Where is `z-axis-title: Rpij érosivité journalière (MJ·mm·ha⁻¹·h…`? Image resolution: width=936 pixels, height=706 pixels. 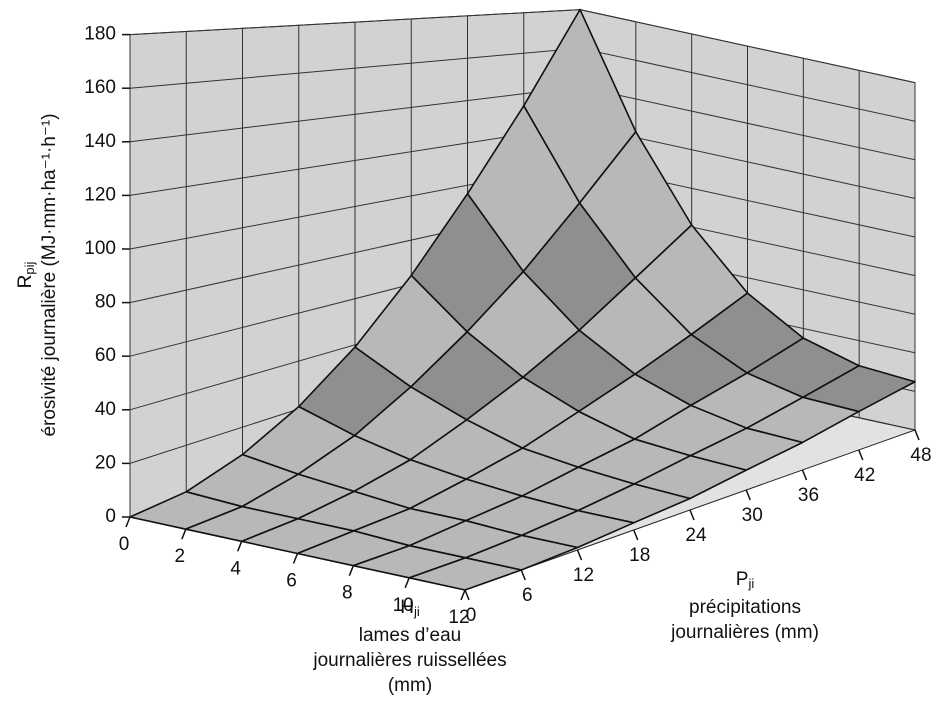
z-axis-title: Rpij érosivité journalière (MJ·mm·ha⁻¹·h… is located at coordinates (37, 274).